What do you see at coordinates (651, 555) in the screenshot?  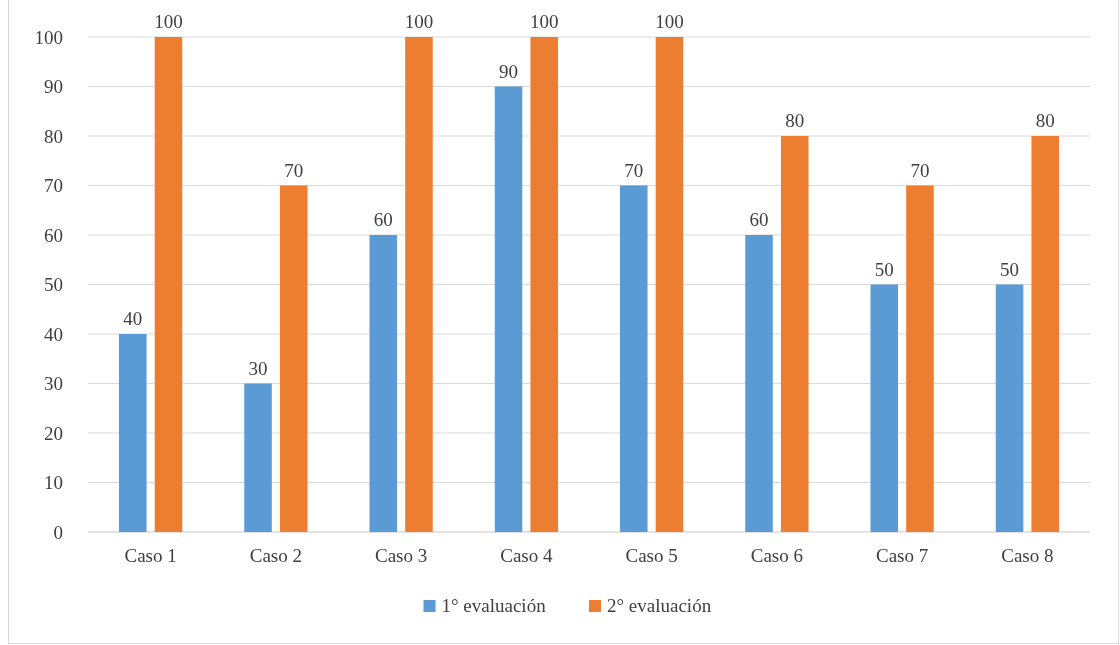 I see `x-tick-label: Caso 5` at bounding box center [651, 555].